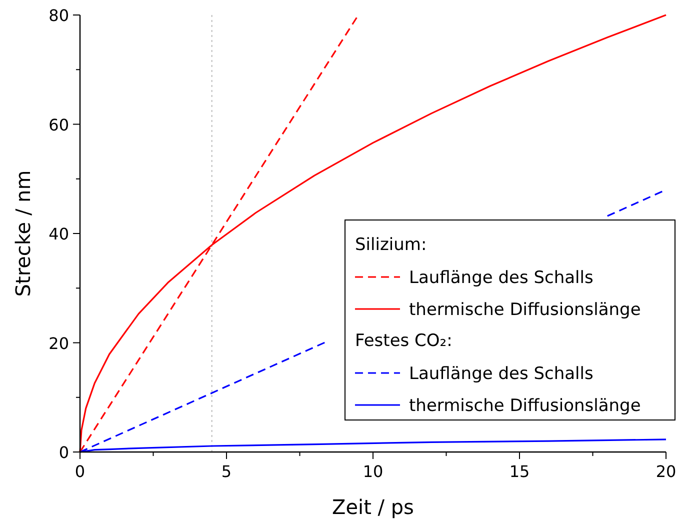 This screenshot has height=529, width=681. What do you see at coordinates (226, 471) in the screenshot?
I see `x-tick-label: 5` at bounding box center [226, 471].